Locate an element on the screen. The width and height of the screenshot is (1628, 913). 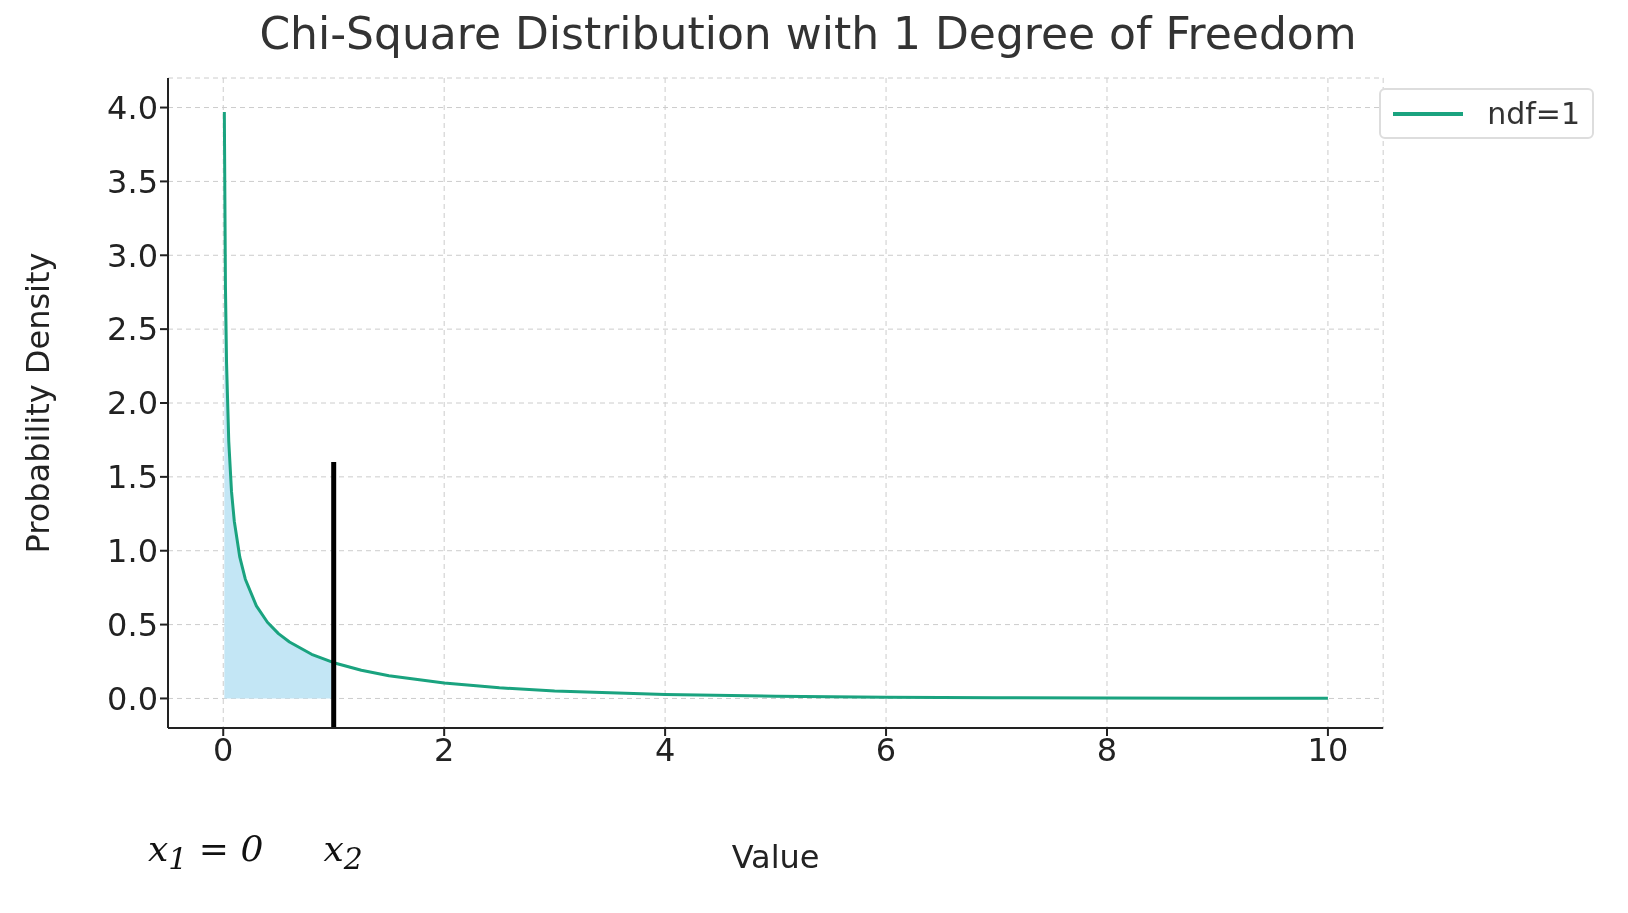
x-axis-title: Value is located at coordinates (775, 857).